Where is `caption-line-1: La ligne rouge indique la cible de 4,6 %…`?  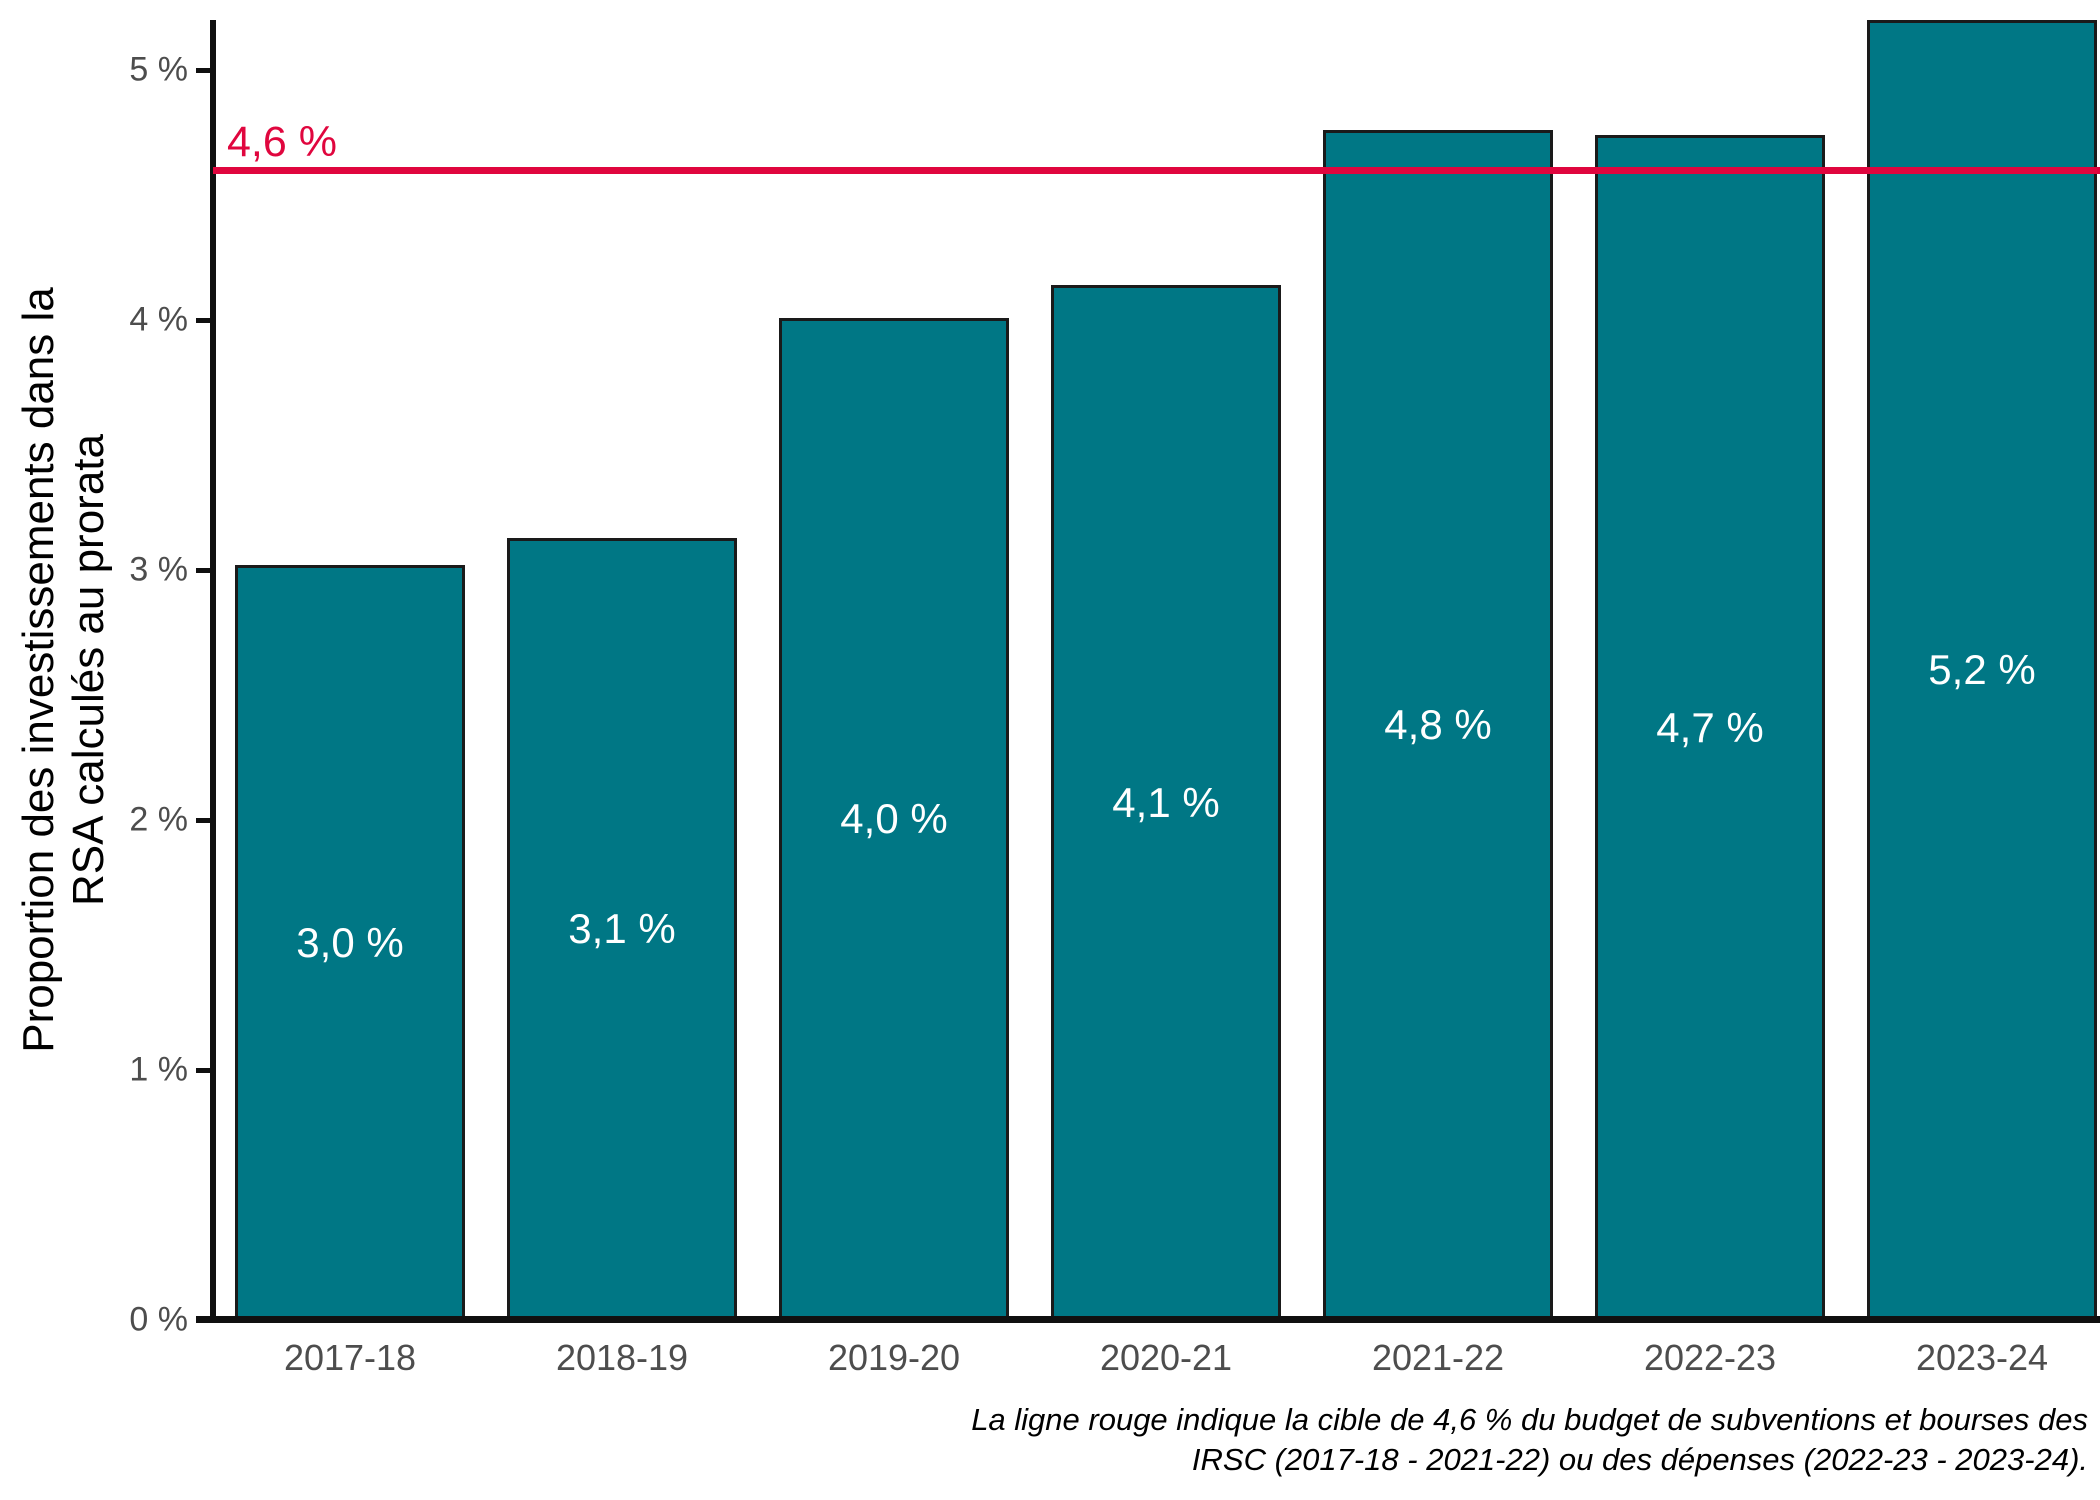
caption-line-1: La ligne rouge indique la cible de 4,6 %… is located at coordinates (1529, 1419).